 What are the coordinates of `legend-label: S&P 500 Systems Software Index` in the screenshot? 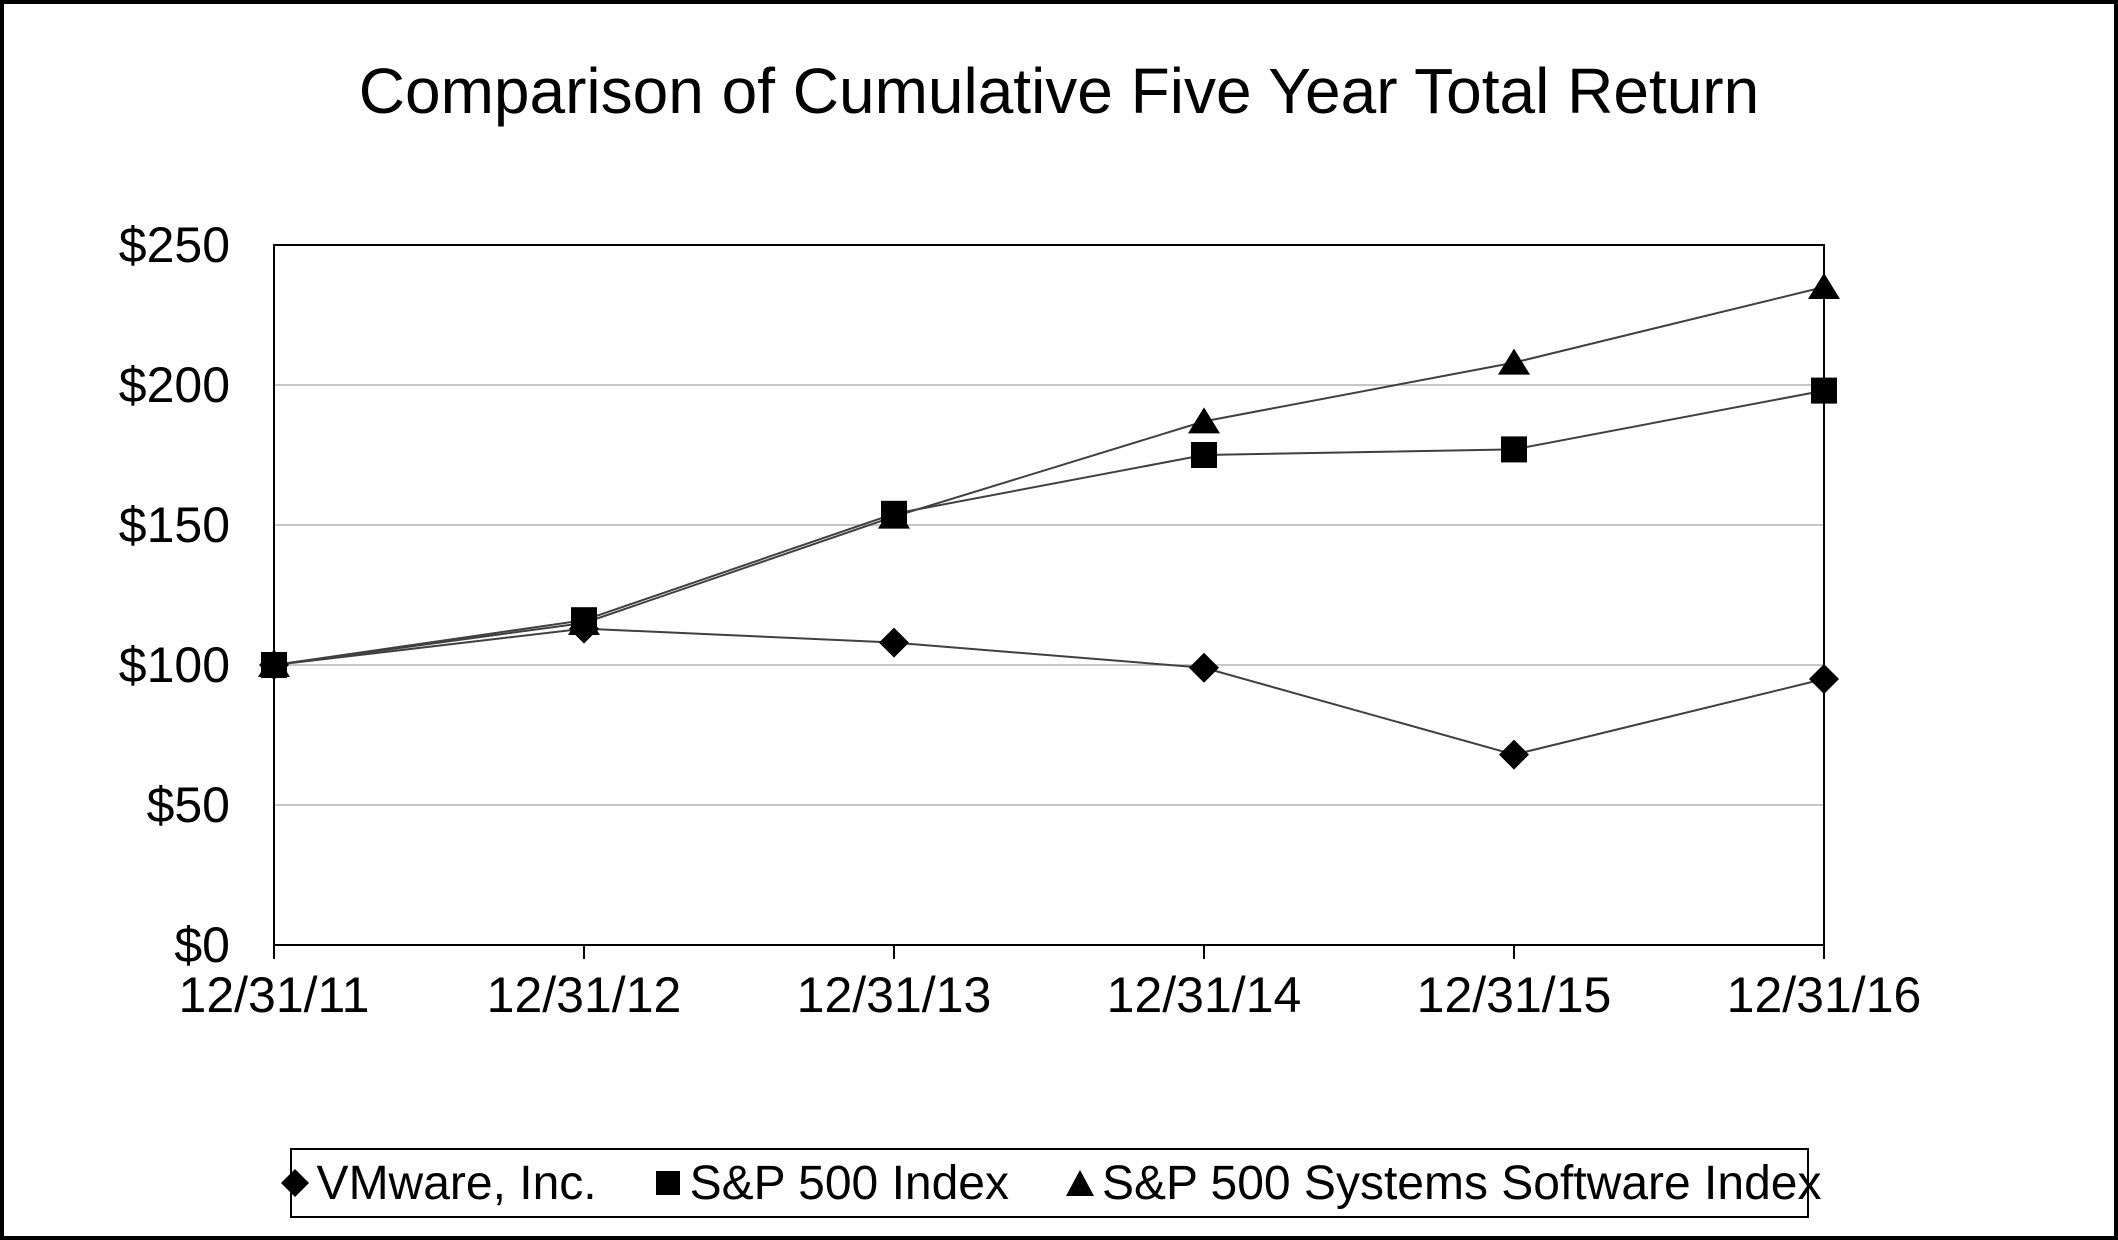 It's located at (1461, 1183).